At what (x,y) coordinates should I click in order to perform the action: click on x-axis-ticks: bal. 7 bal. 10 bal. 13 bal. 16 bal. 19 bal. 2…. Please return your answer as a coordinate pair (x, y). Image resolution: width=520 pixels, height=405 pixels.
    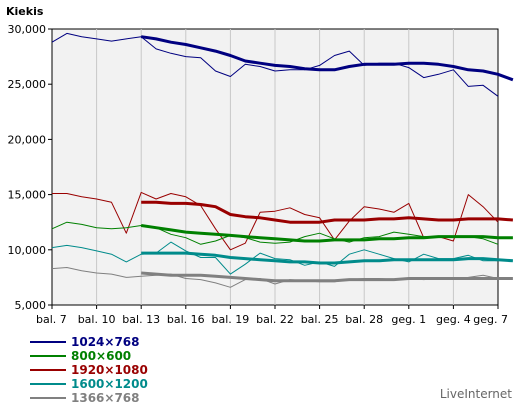
    Looking at the image, I should click on (272, 315).